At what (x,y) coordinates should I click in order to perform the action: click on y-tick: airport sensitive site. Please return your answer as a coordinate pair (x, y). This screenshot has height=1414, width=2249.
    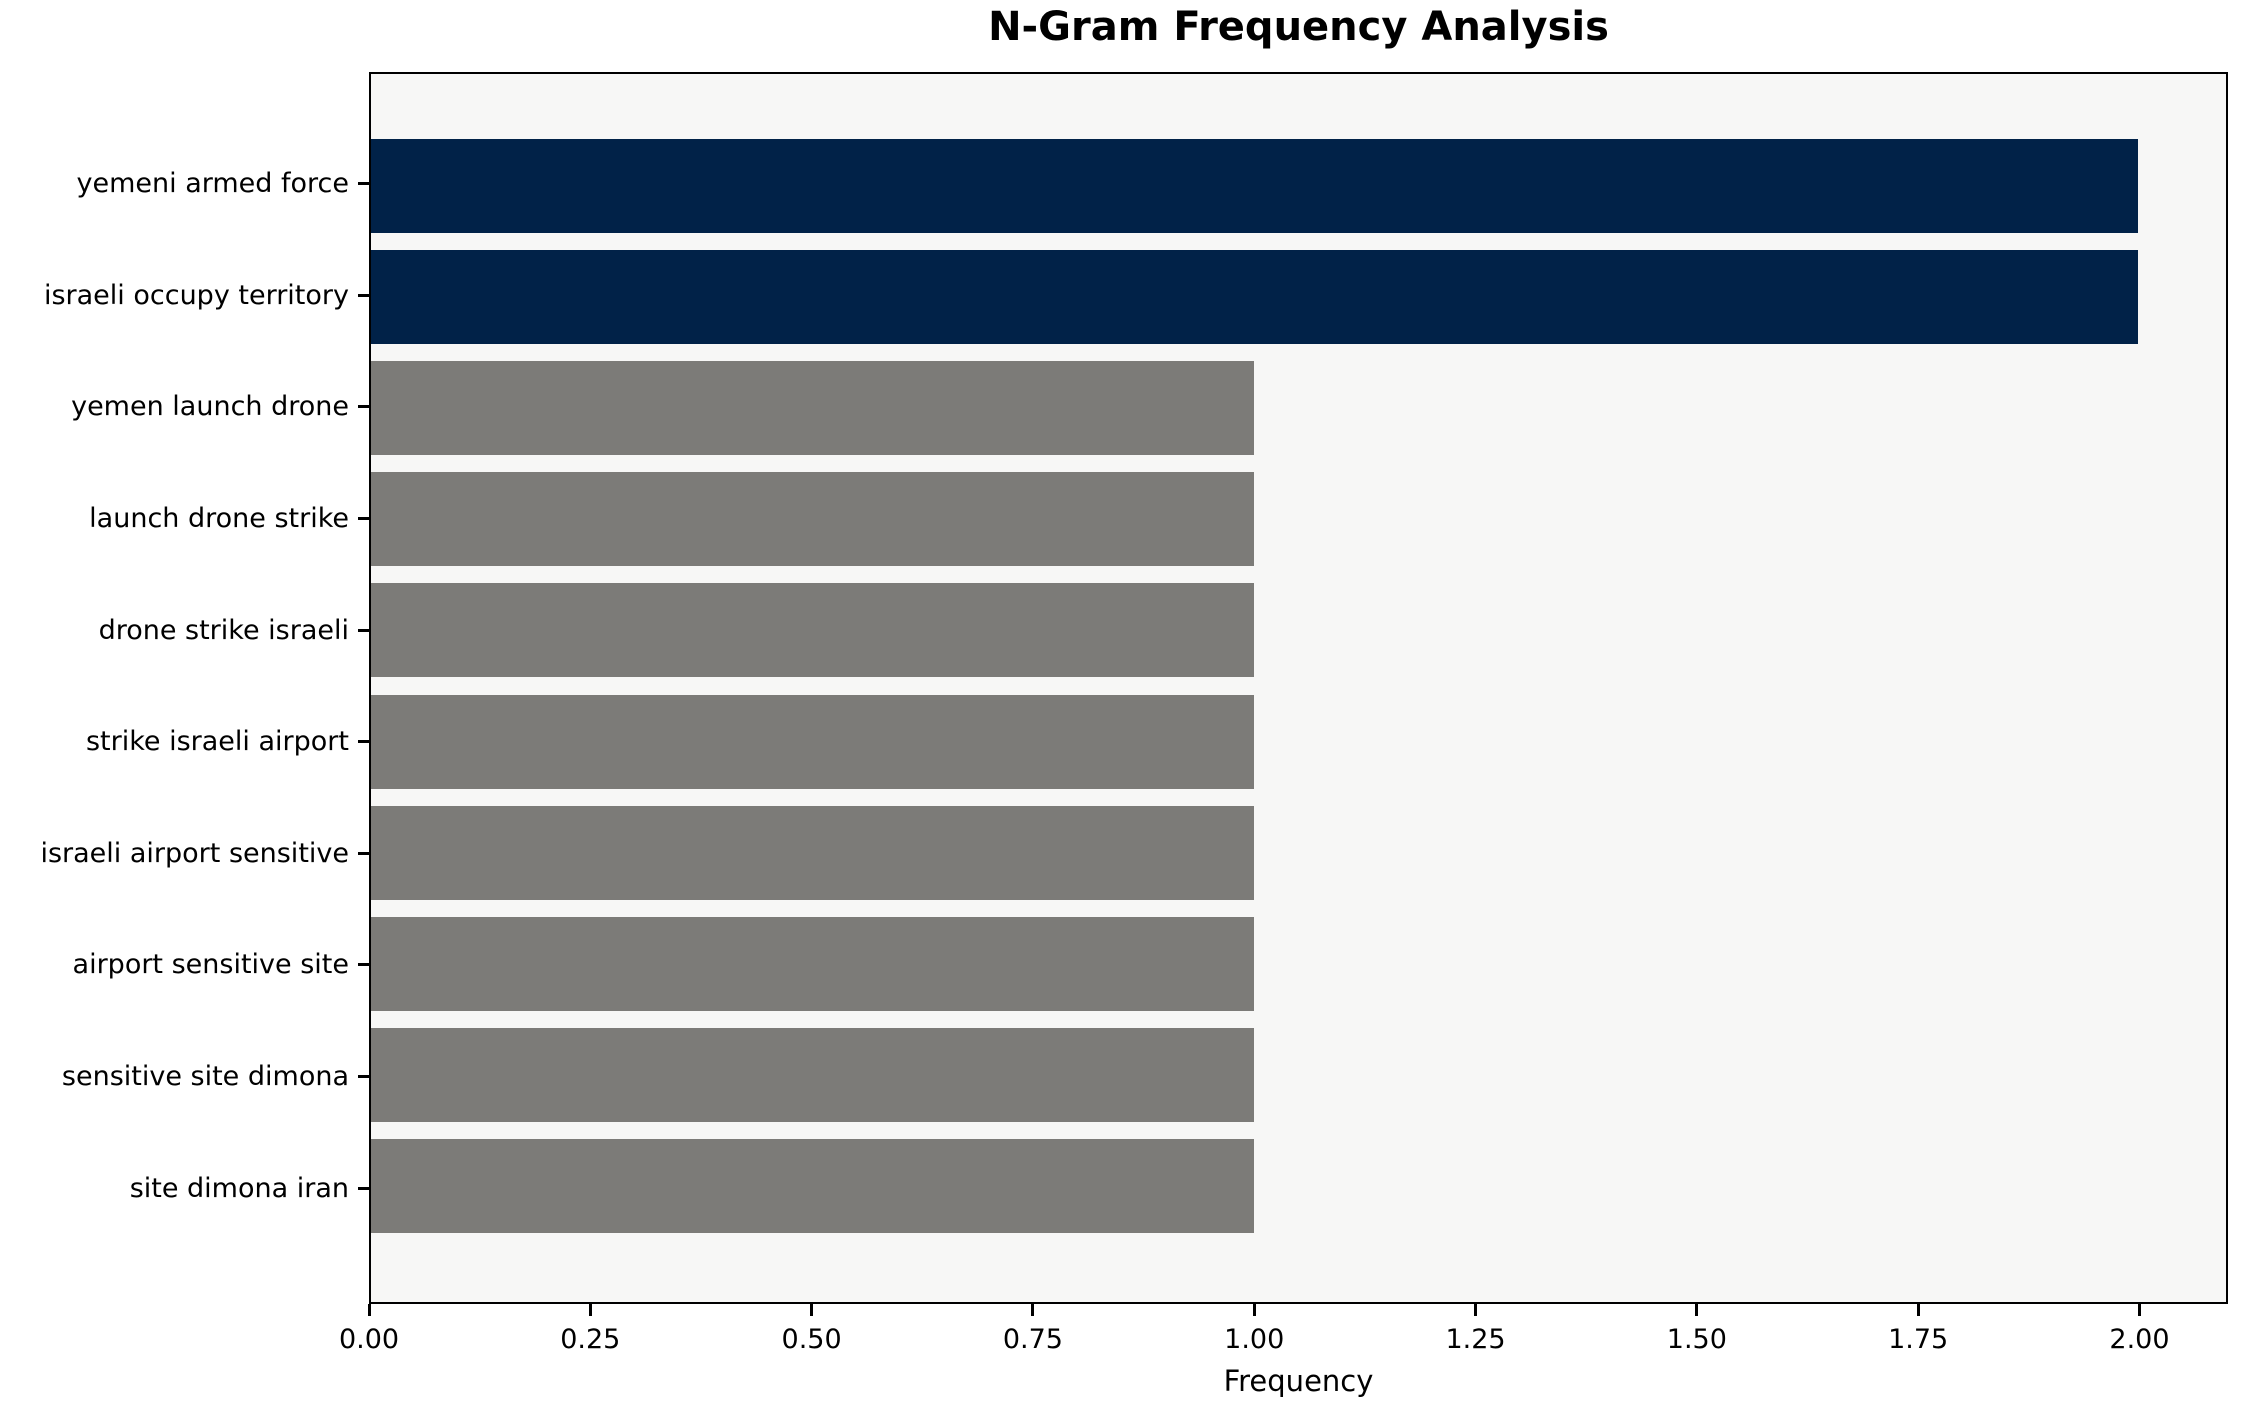
    Looking at the image, I should click on (184, 965).